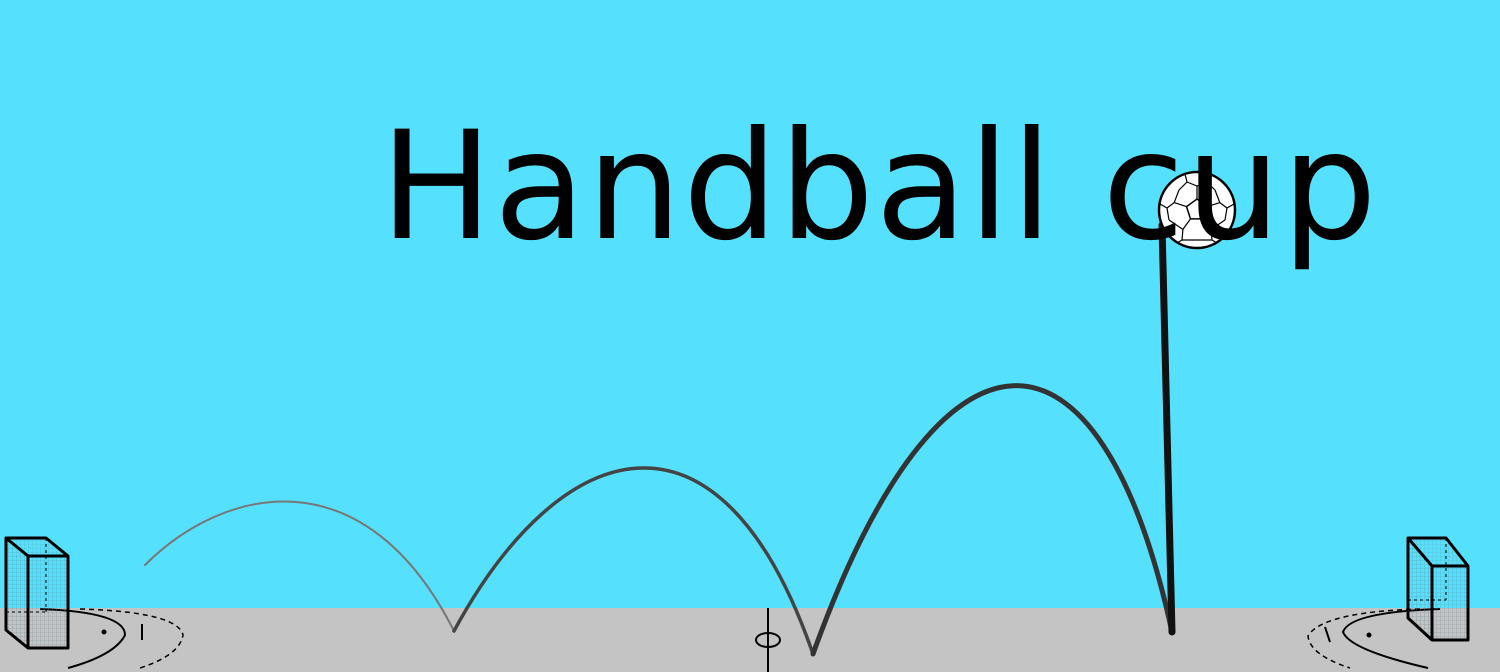 This screenshot has height=672, width=1500. What do you see at coordinates (1167, 428) in the screenshot?
I see `trajectory-rise` at bounding box center [1167, 428].